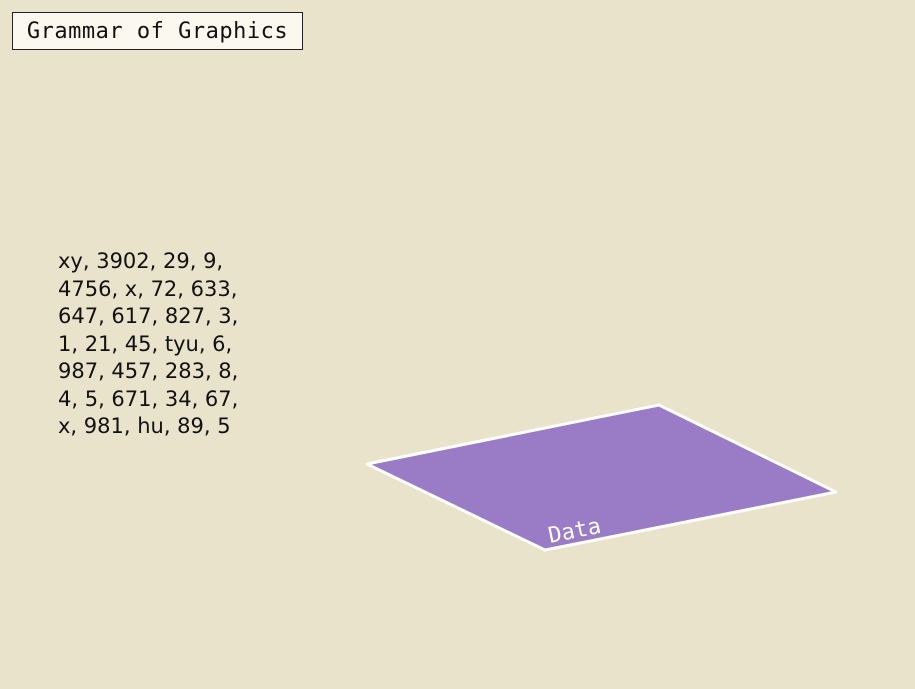  Describe the element at coordinates (148, 371) in the screenshot. I see `data-line: 987, 457, 283, 8,` at that location.